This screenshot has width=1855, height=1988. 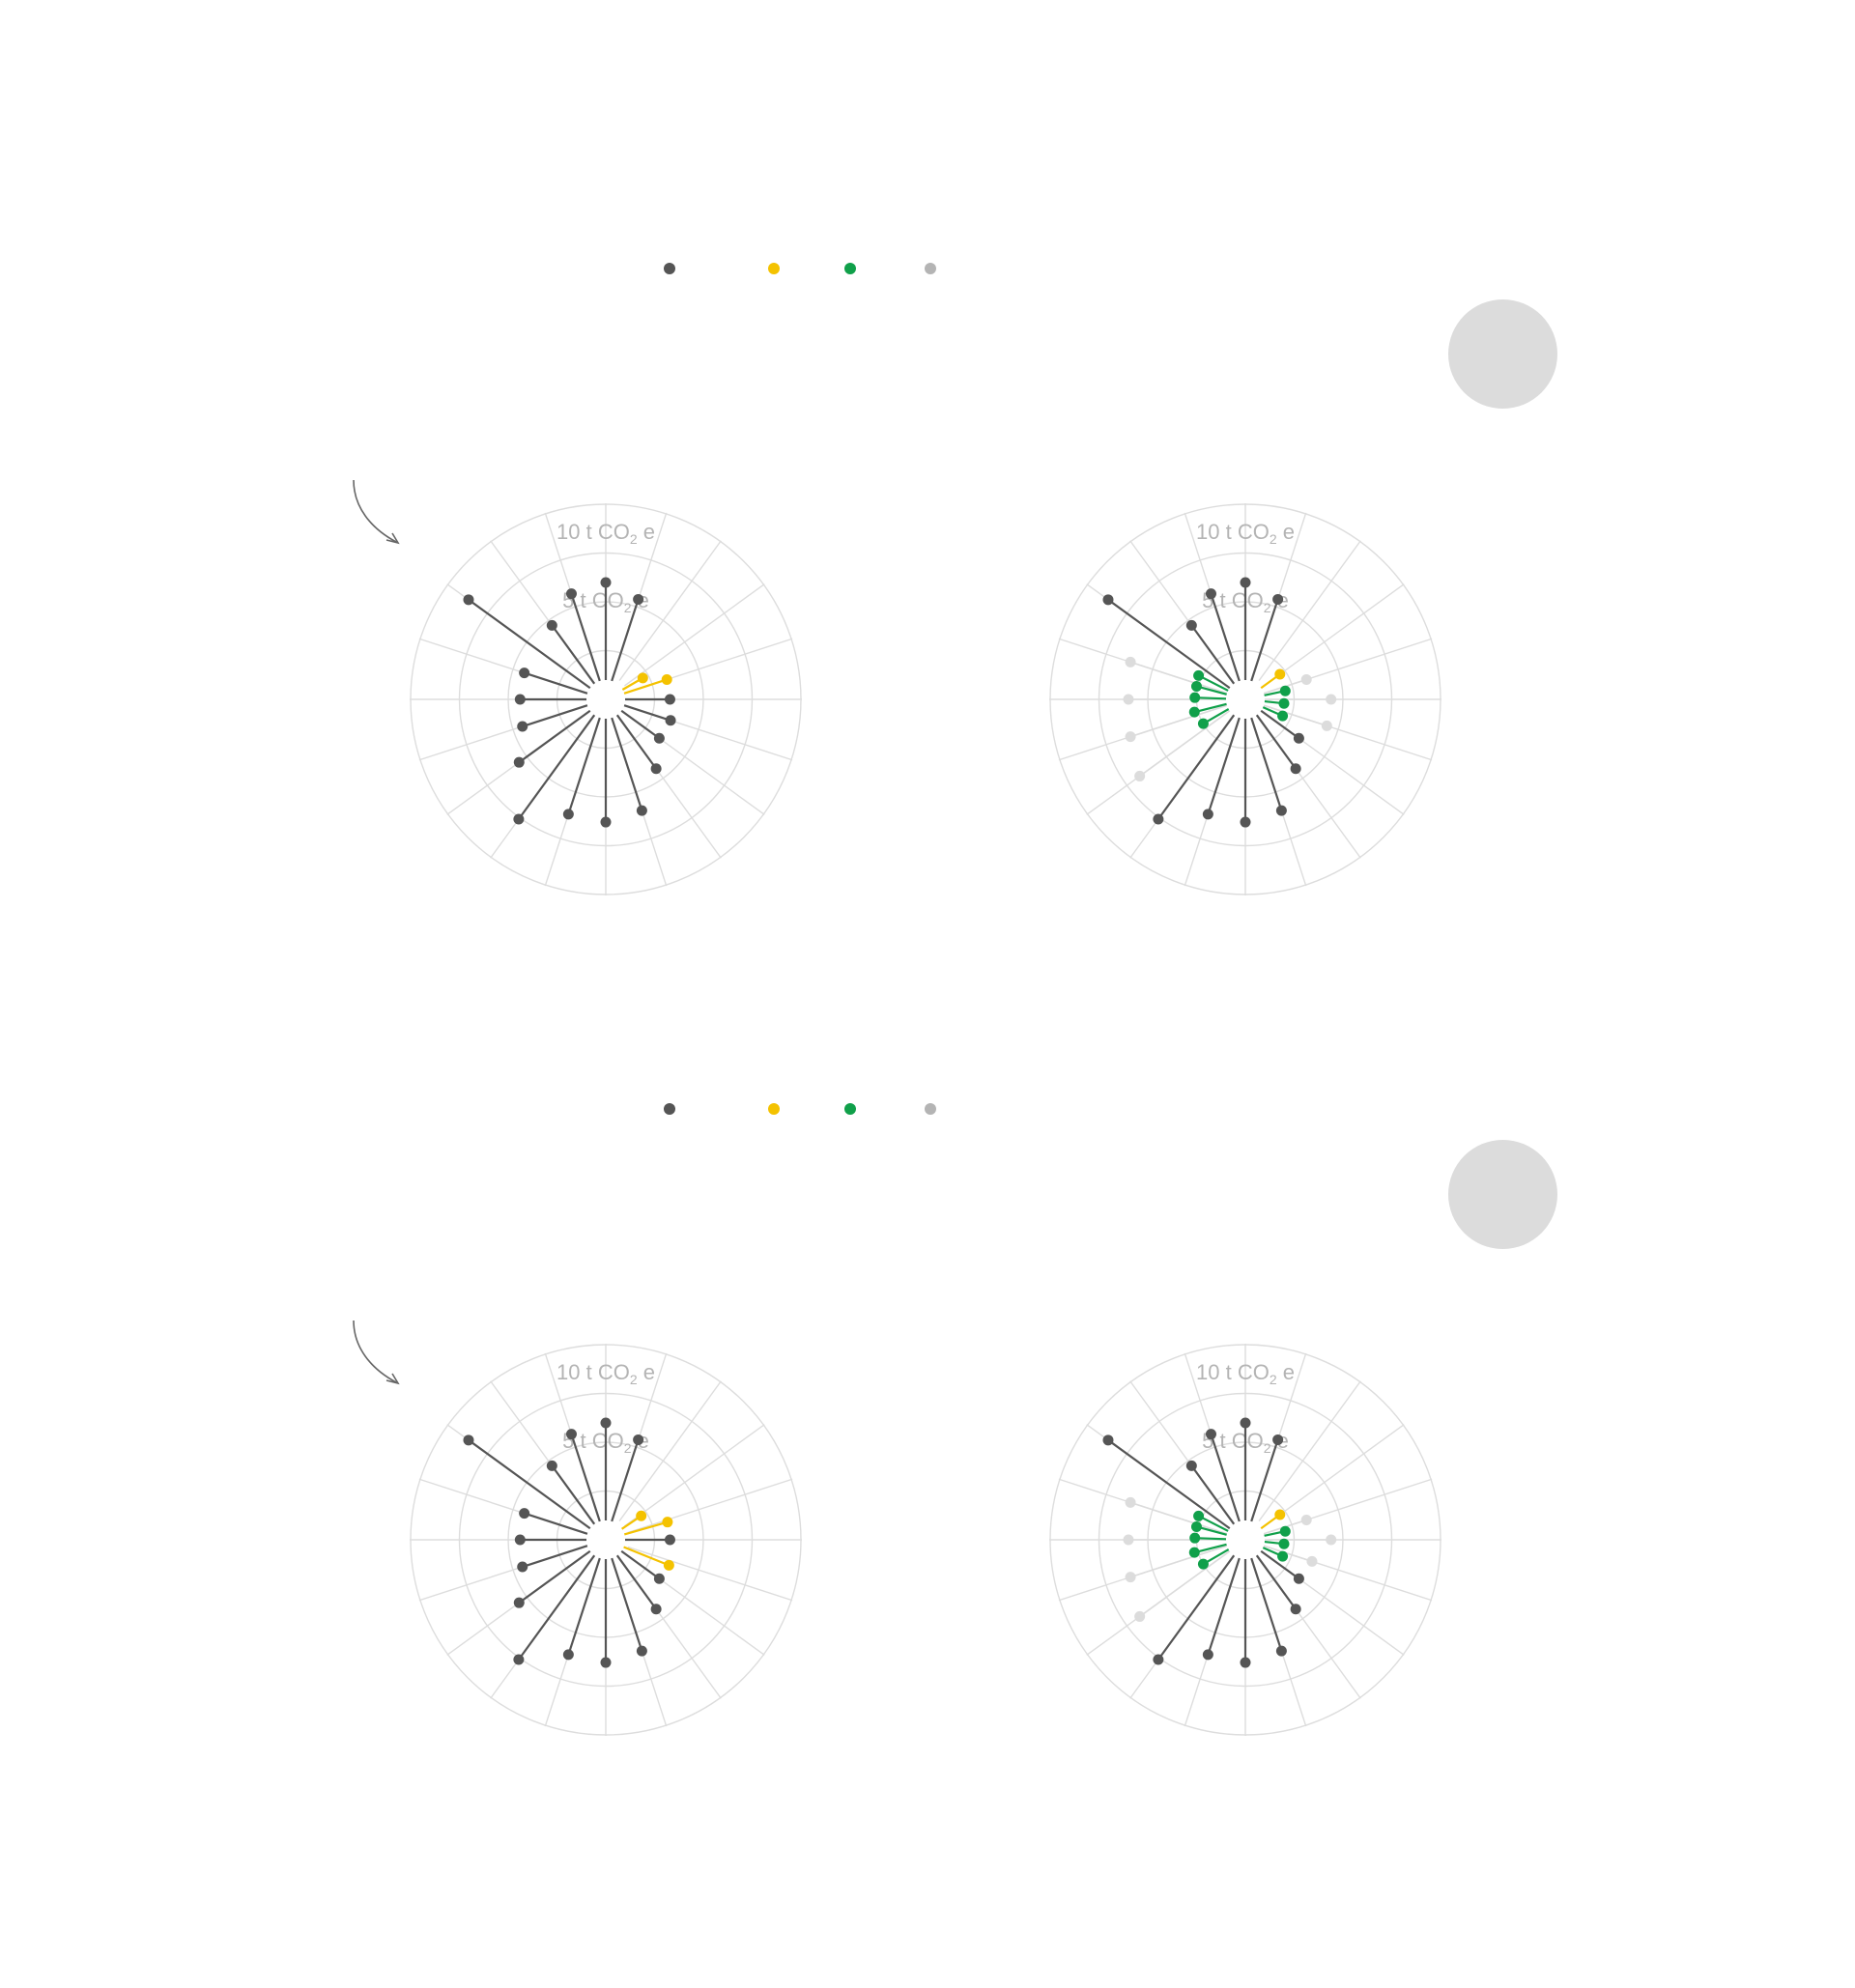 What do you see at coordinates (931, 268) in the screenshot?
I see `legend-ghost-dot-icon` at bounding box center [931, 268].